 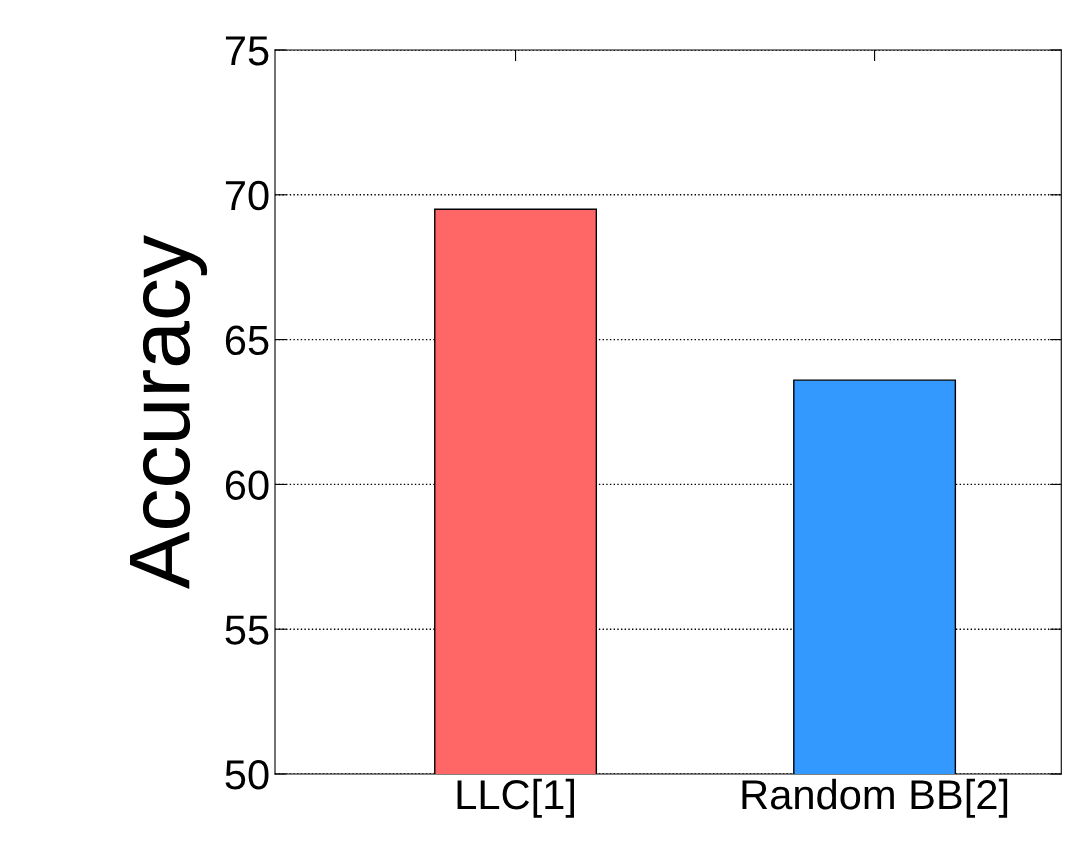 What do you see at coordinates (247, 51) in the screenshot?
I see `y-tick-label: 75` at bounding box center [247, 51].